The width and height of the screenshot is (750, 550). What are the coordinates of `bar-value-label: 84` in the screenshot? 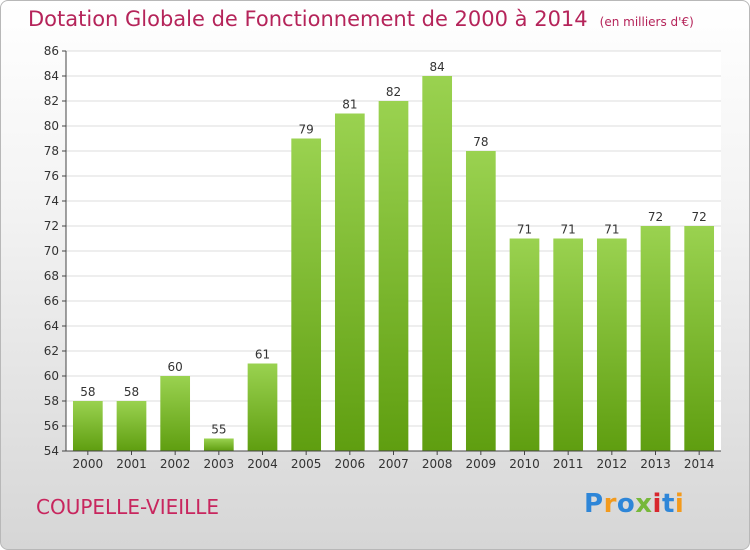 It's located at (437, 67).